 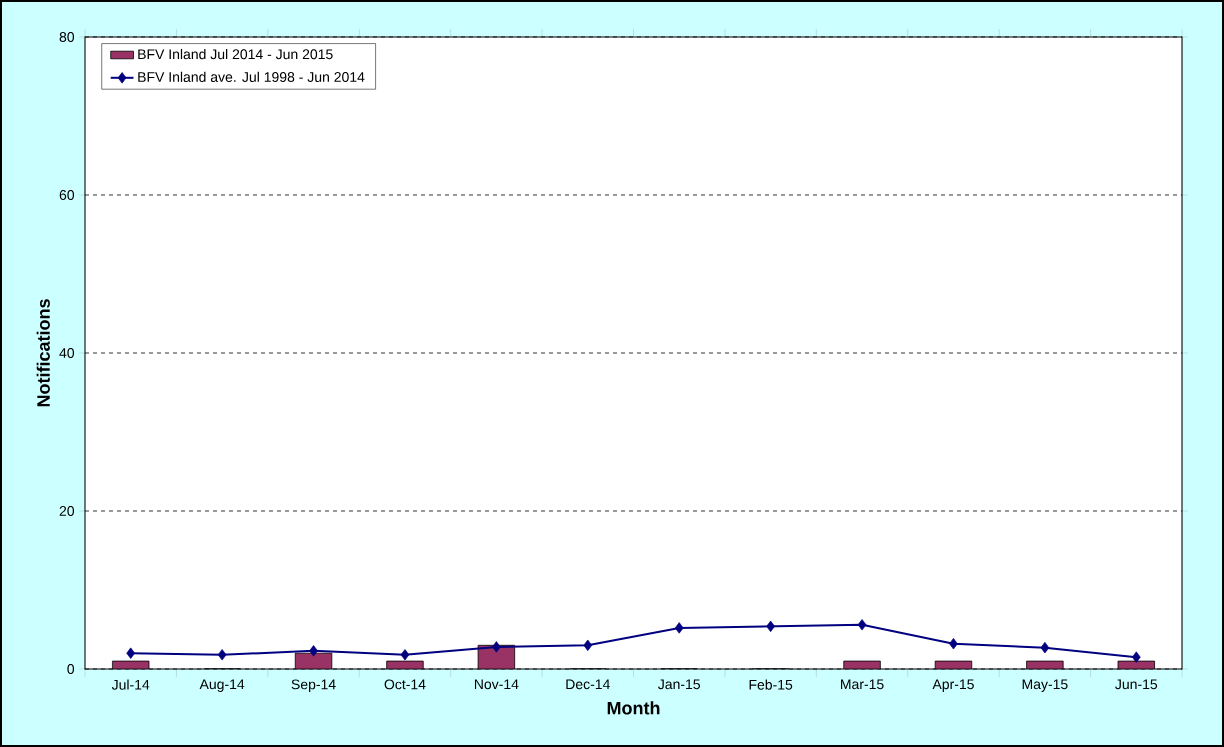 I want to click on legend-label: BFV Inland Jul 2014 - Jun 2015, so click(x=235, y=54).